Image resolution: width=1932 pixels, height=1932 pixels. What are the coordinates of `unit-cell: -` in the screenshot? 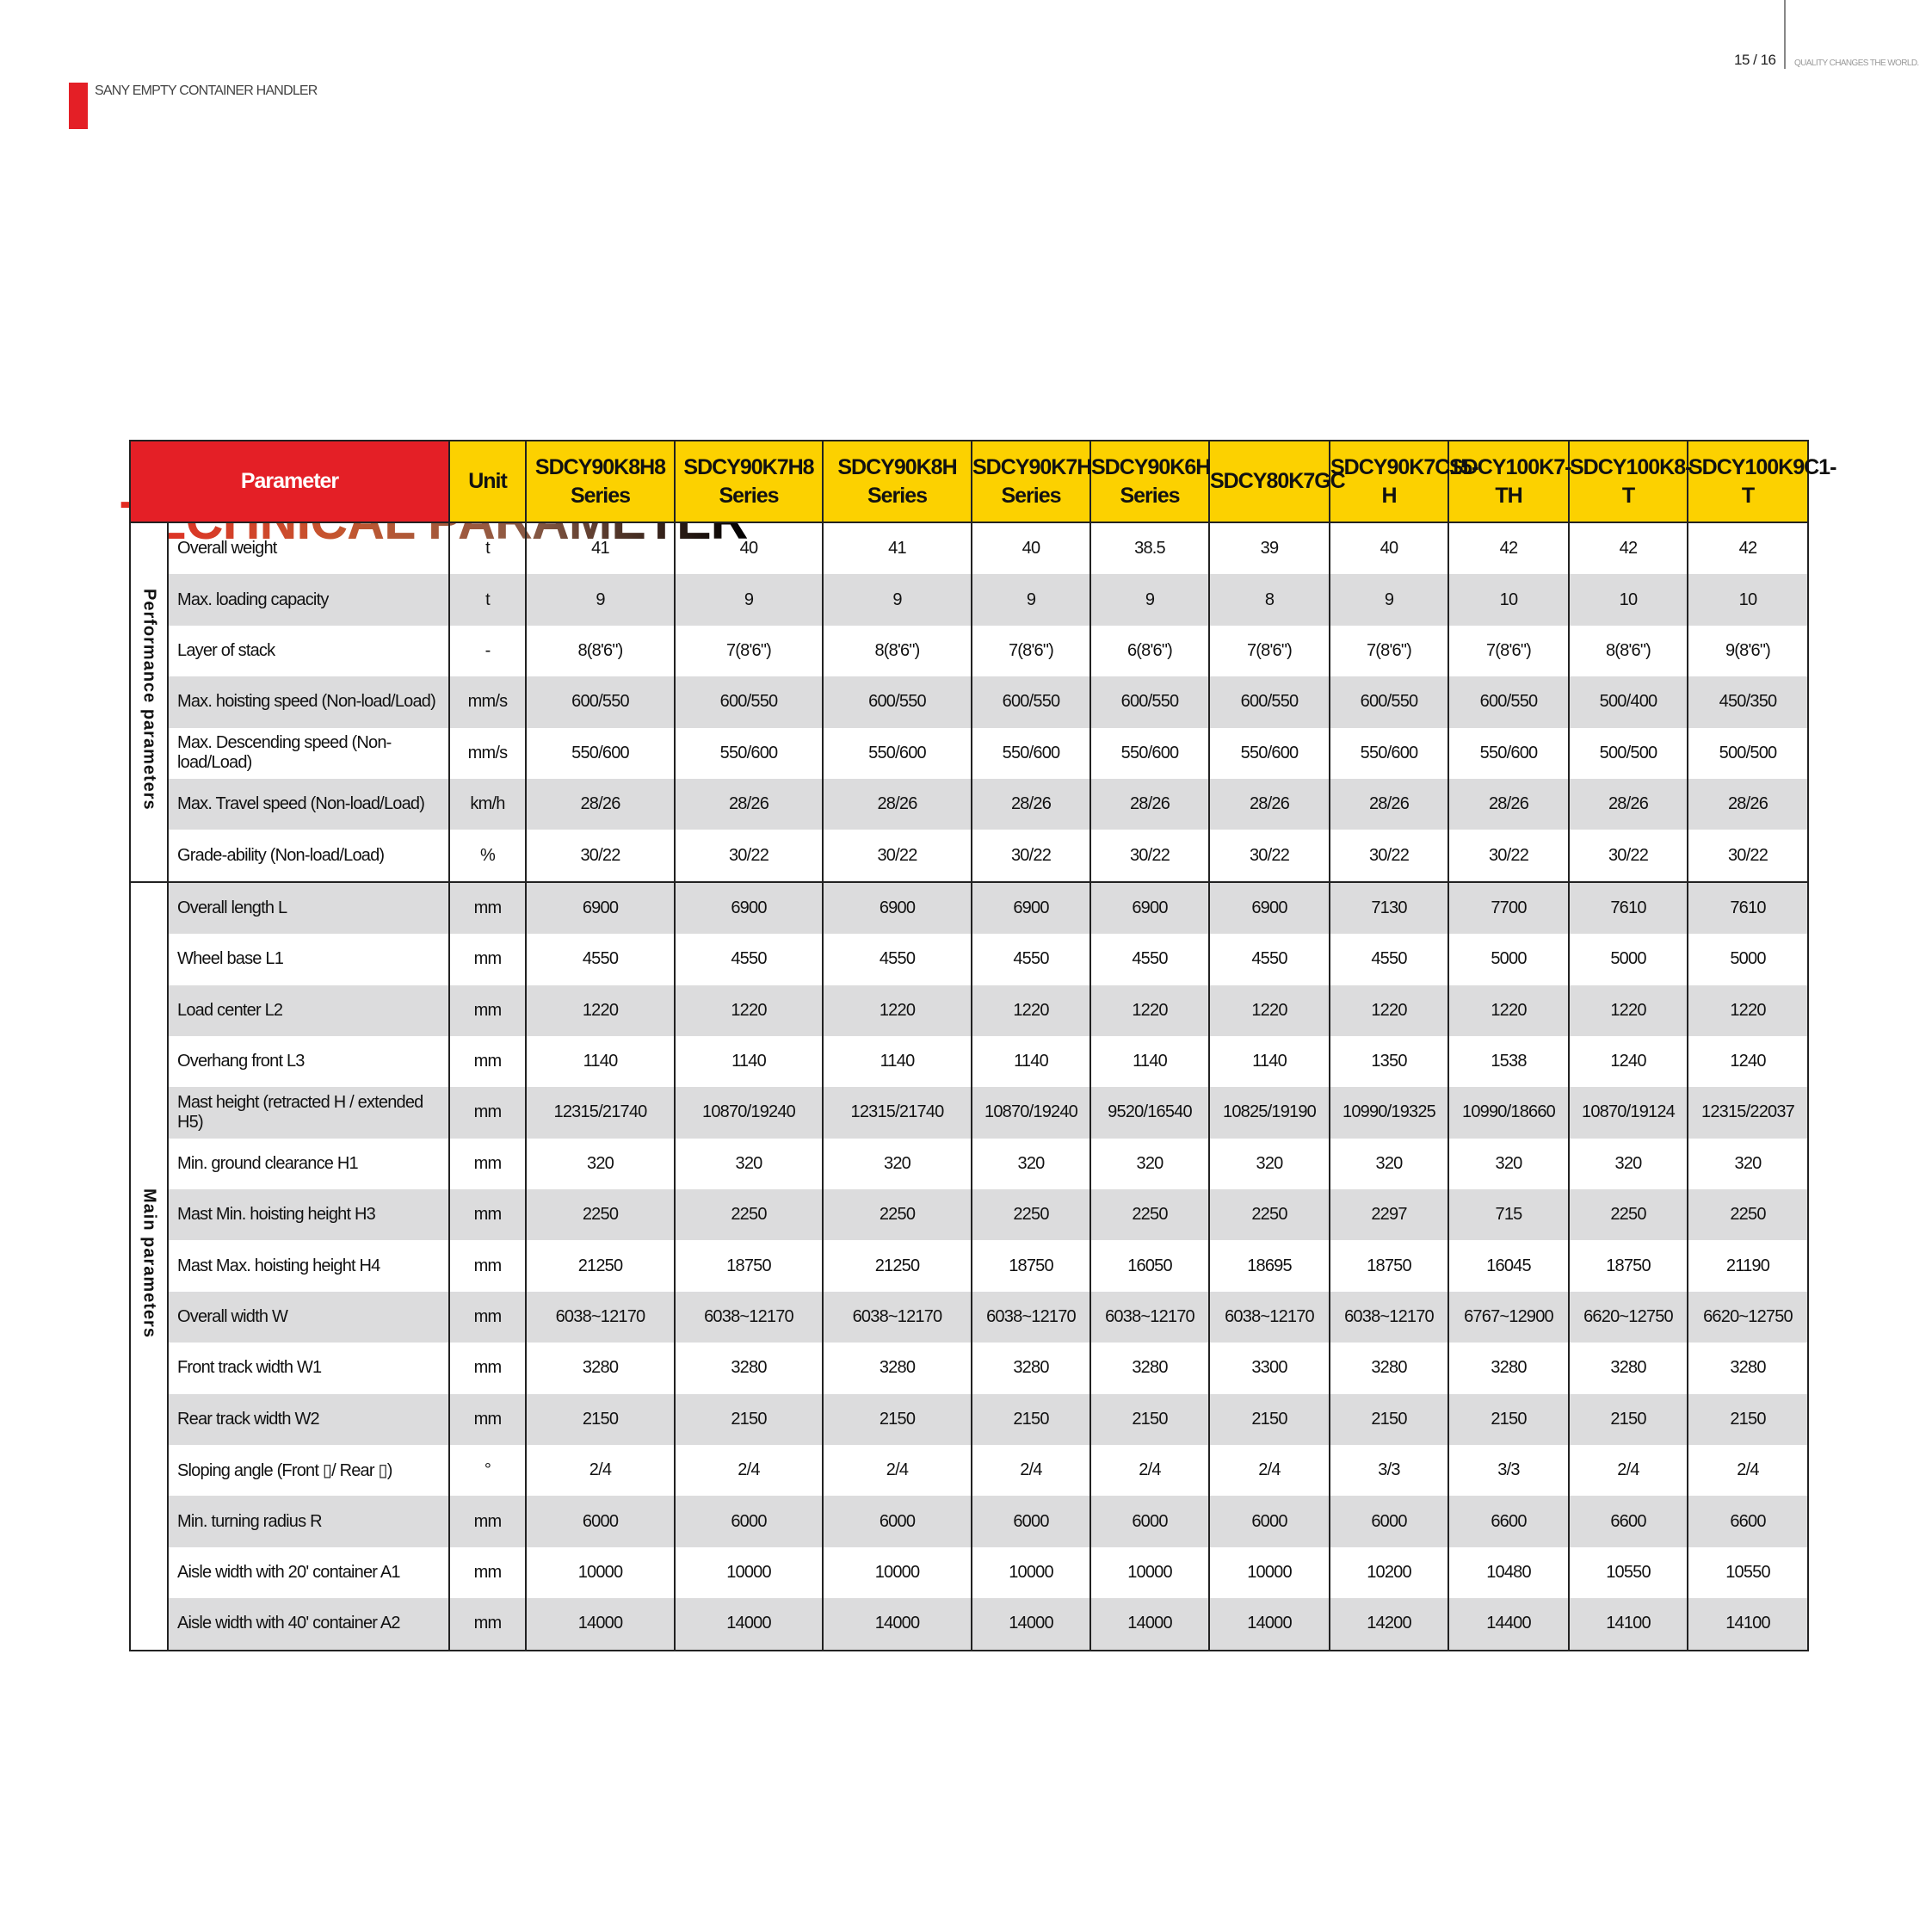 It's located at (487, 651).